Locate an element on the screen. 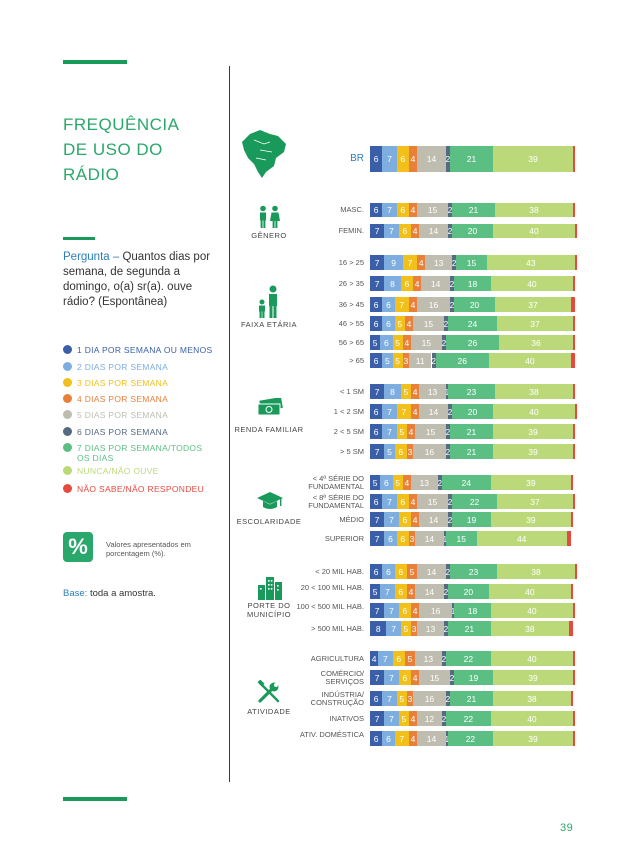  money-icon is located at coordinates (270, 407).